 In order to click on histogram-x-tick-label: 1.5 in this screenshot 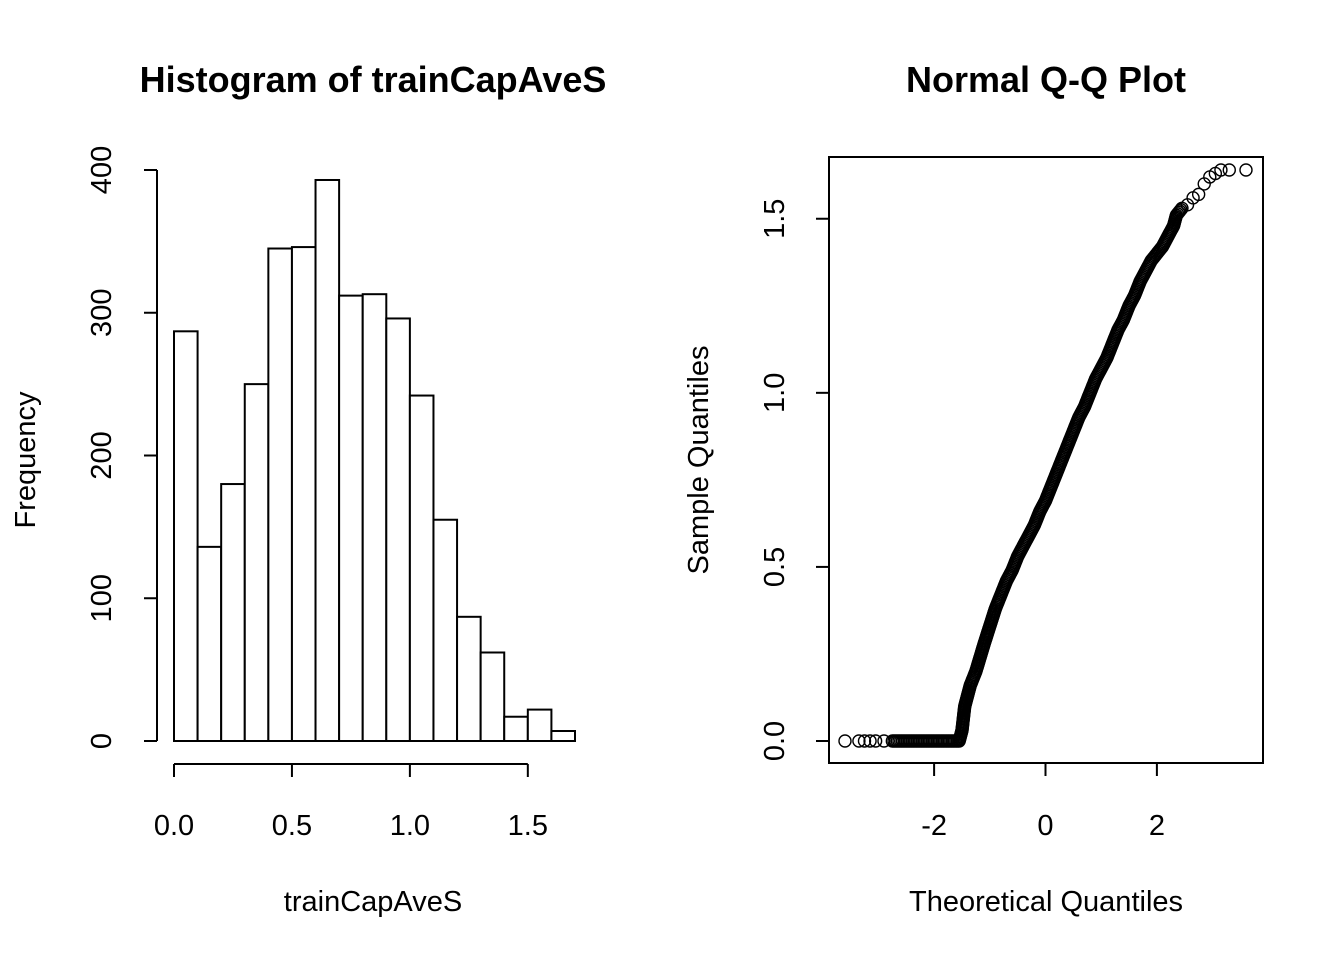, I will do `click(528, 826)`.